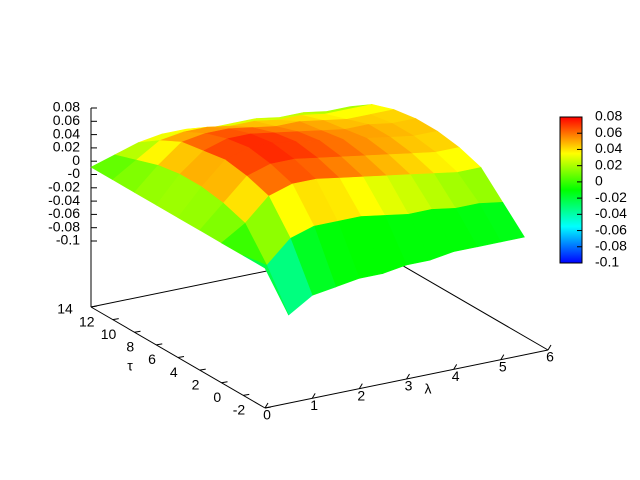 The width and height of the screenshot is (640, 480). Describe the element at coordinates (611, 229) in the screenshot. I see `colorbar-tick-label: -0.06` at that location.